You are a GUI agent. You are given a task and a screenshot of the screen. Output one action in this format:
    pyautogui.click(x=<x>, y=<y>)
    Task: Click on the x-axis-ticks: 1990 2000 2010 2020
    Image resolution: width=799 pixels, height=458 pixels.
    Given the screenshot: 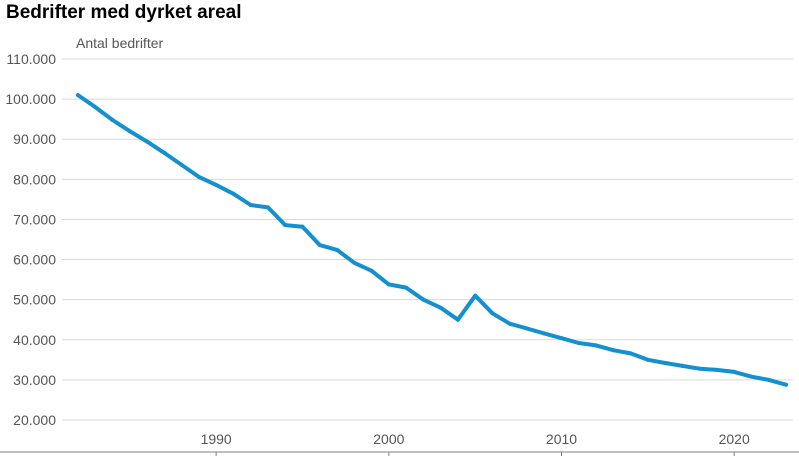 What is the action you would take?
    pyautogui.click(x=475, y=443)
    